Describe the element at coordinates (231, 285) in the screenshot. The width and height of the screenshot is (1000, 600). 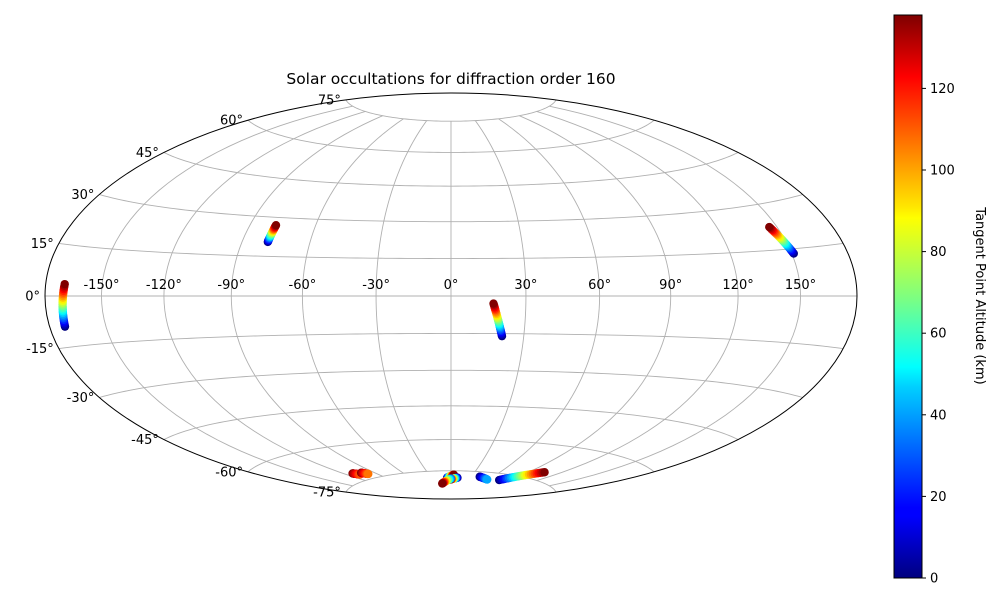
I see `lon-tick-label: -90°` at that location.